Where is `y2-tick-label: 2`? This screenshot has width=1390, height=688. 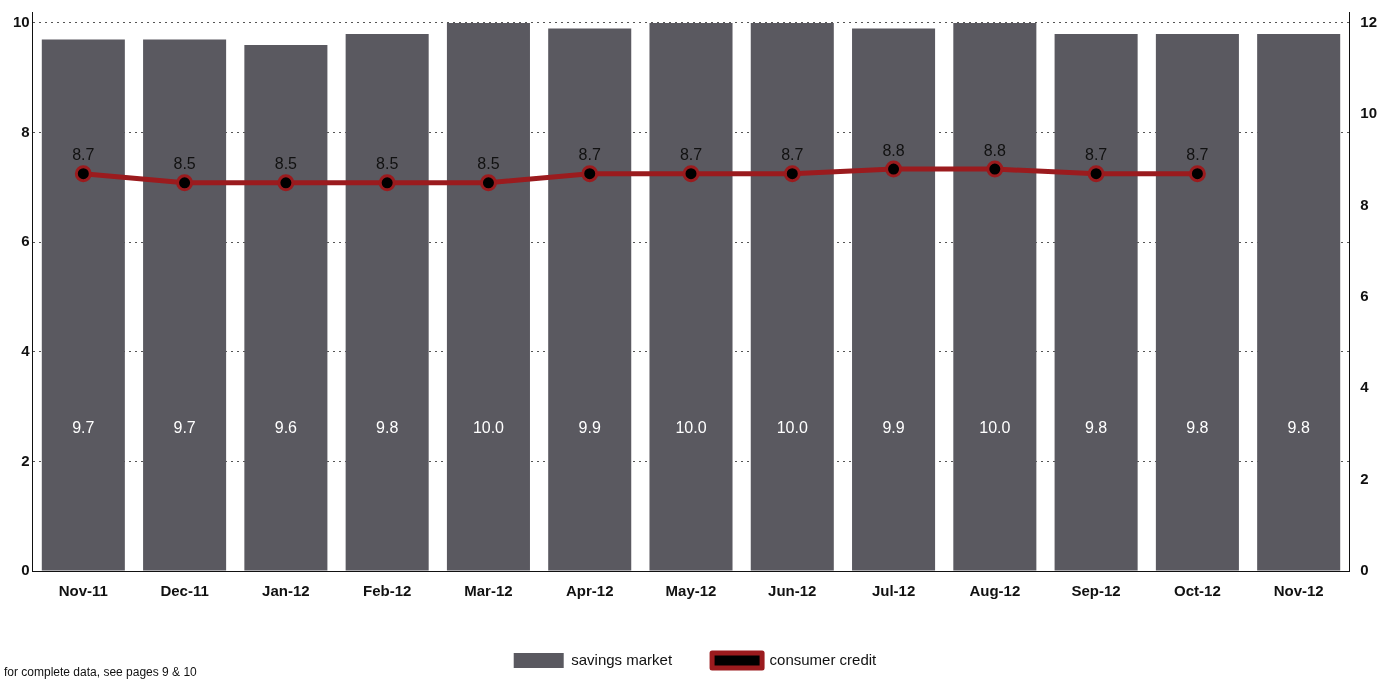 y2-tick-label: 2 is located at coordinates (1364, 478).